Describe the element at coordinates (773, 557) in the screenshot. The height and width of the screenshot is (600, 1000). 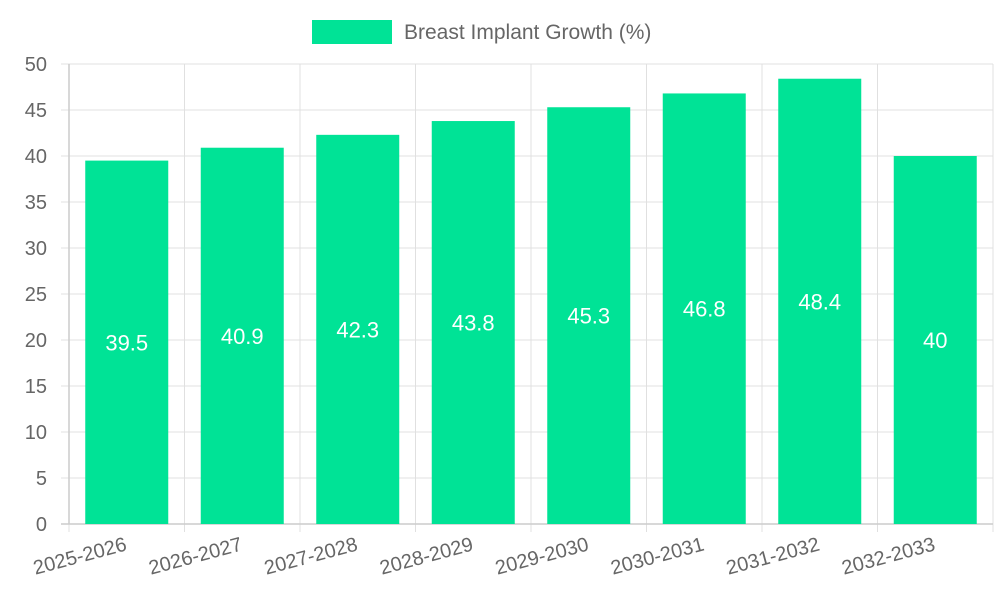
I see `x-tick-label: 2031-2032` at that location.